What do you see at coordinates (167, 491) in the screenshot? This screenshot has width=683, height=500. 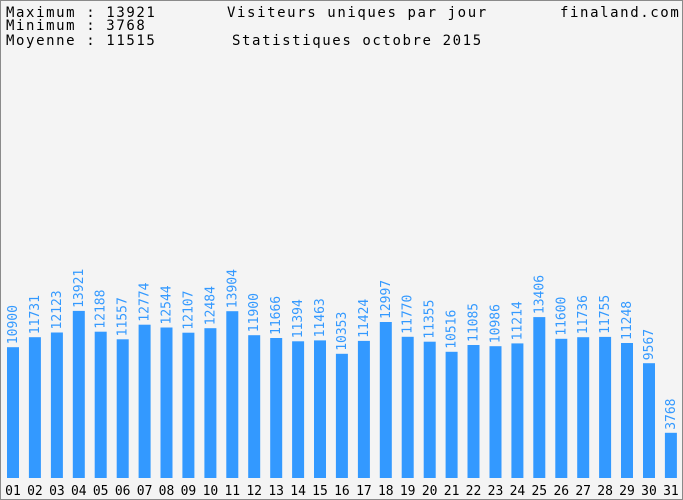 I see `day-label-08: 08` at bounding box center [167, 491].